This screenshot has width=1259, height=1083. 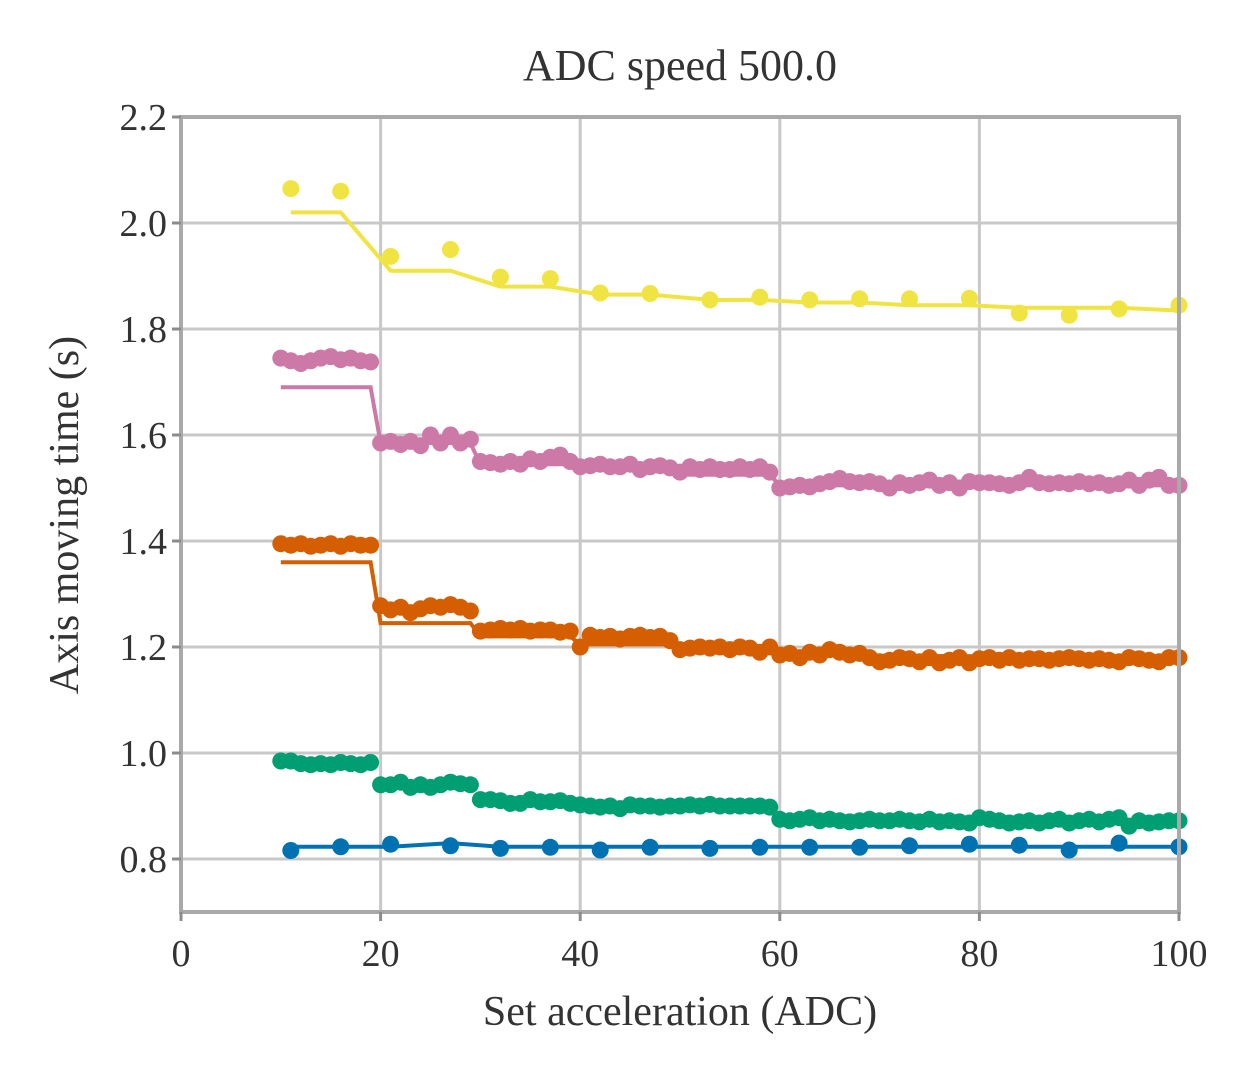 What do you see at coordinates (65, 515) in the screenshot?
I see `y-axis-label: Axis moving time (s)` at bounding box center [65, 515].